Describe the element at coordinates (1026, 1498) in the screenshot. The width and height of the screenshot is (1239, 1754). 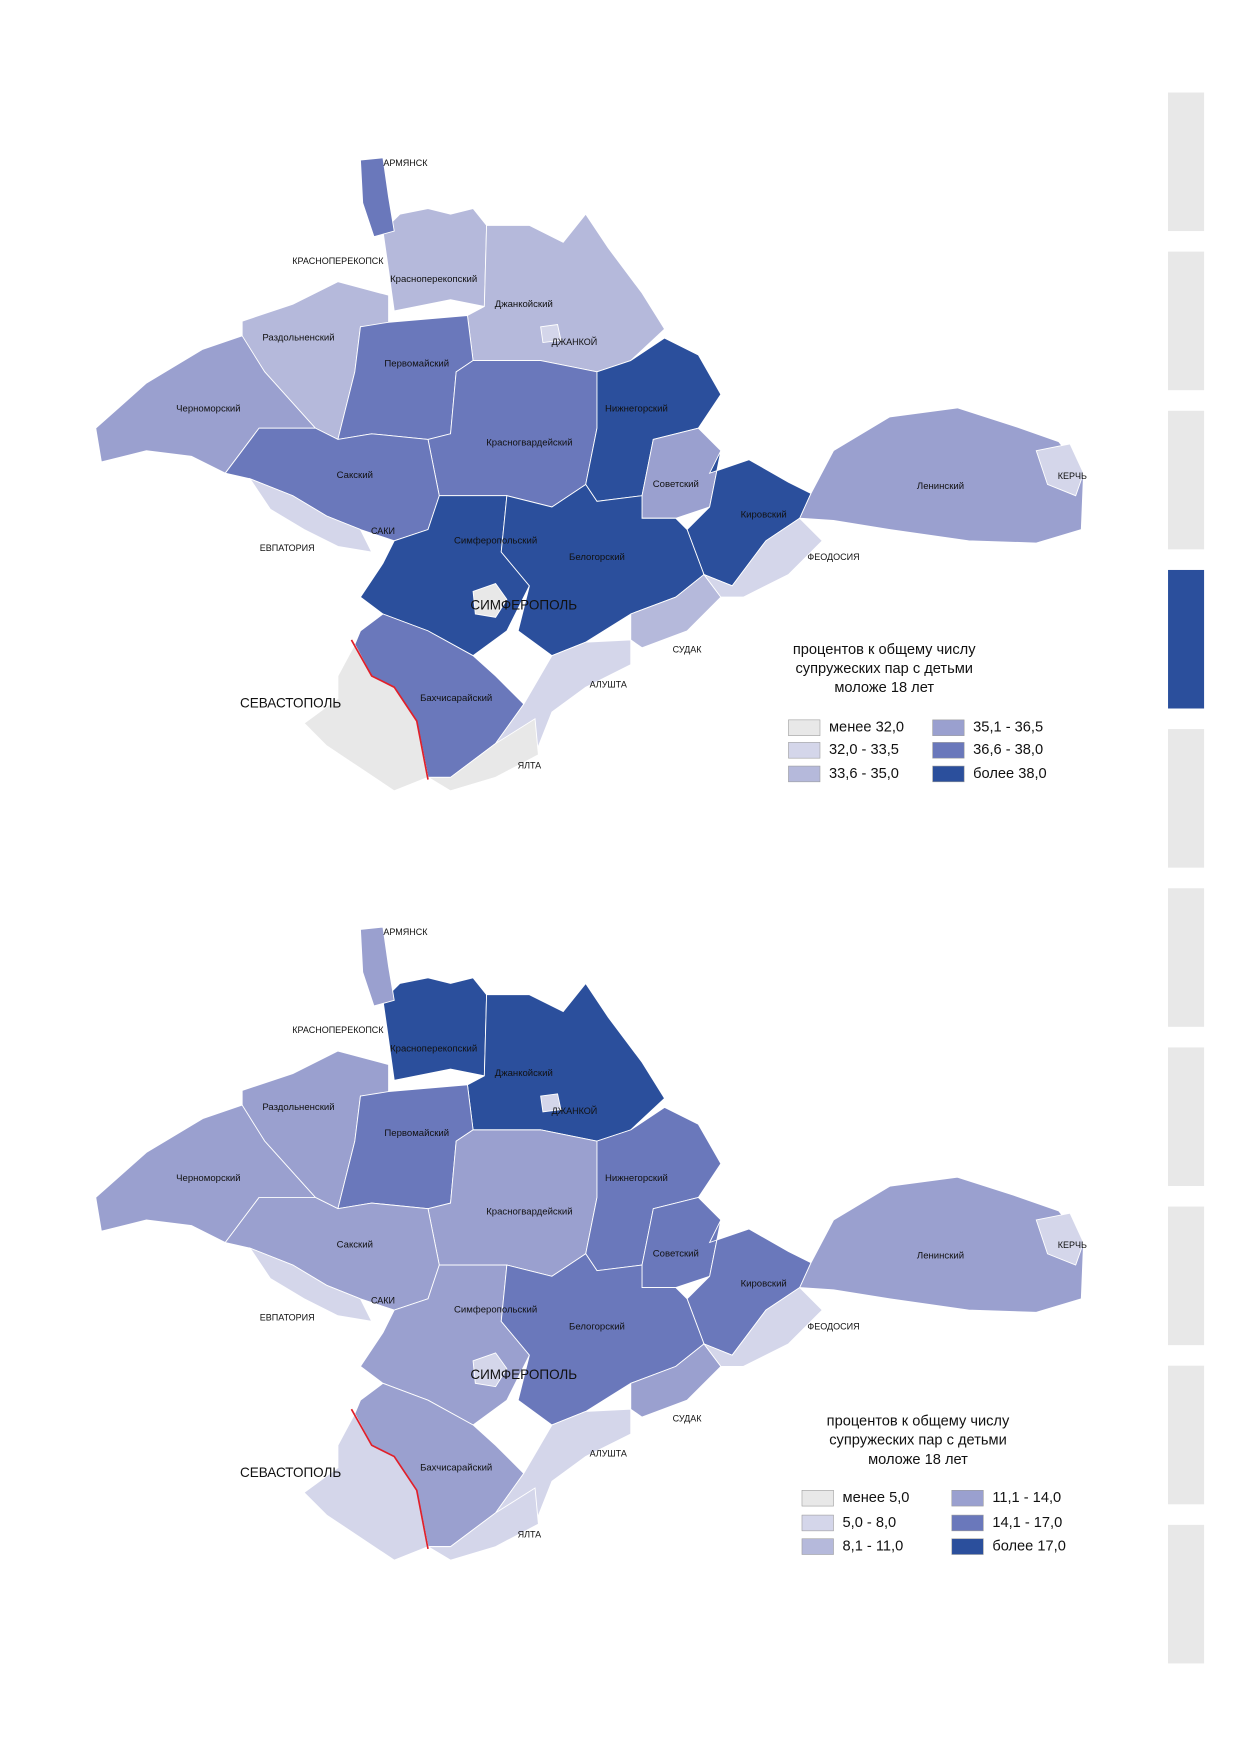
I see `legend-label: 11,1 - 14,0` at that location.